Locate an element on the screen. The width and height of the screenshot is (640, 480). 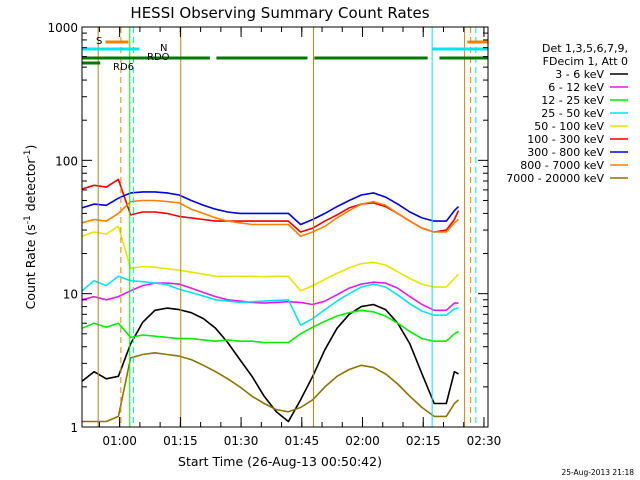
legend-label-300-800-kev: 300 - 800 keV is located at coordinates (565, 152).